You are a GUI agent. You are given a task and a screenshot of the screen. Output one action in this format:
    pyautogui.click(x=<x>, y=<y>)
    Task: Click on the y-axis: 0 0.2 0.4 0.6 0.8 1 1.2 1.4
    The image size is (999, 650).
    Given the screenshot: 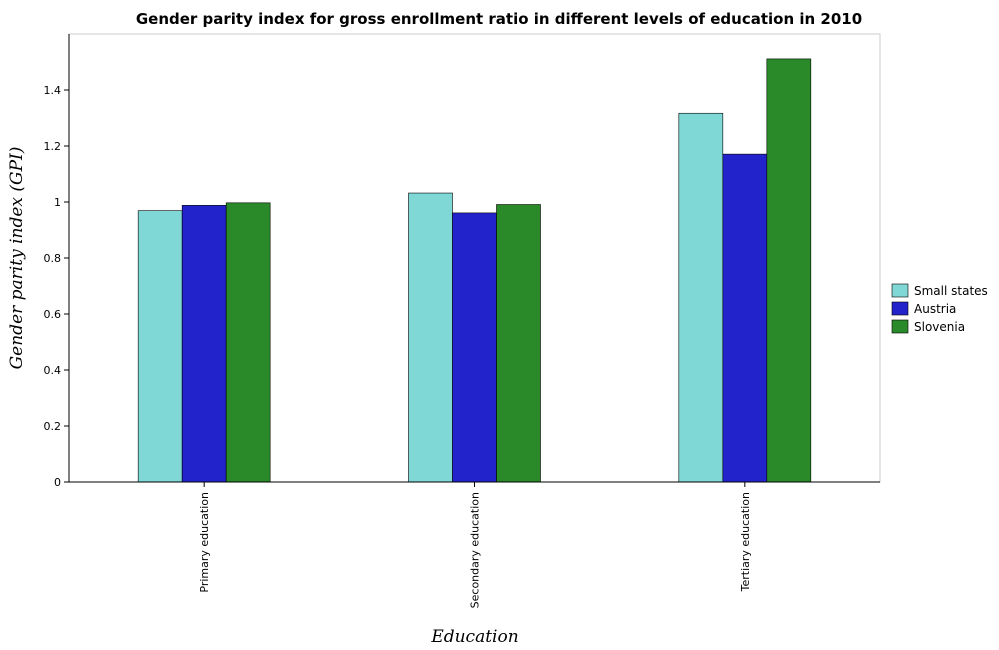 What is the action you would take?
    pyautogui.click(x=57, y=261)
    